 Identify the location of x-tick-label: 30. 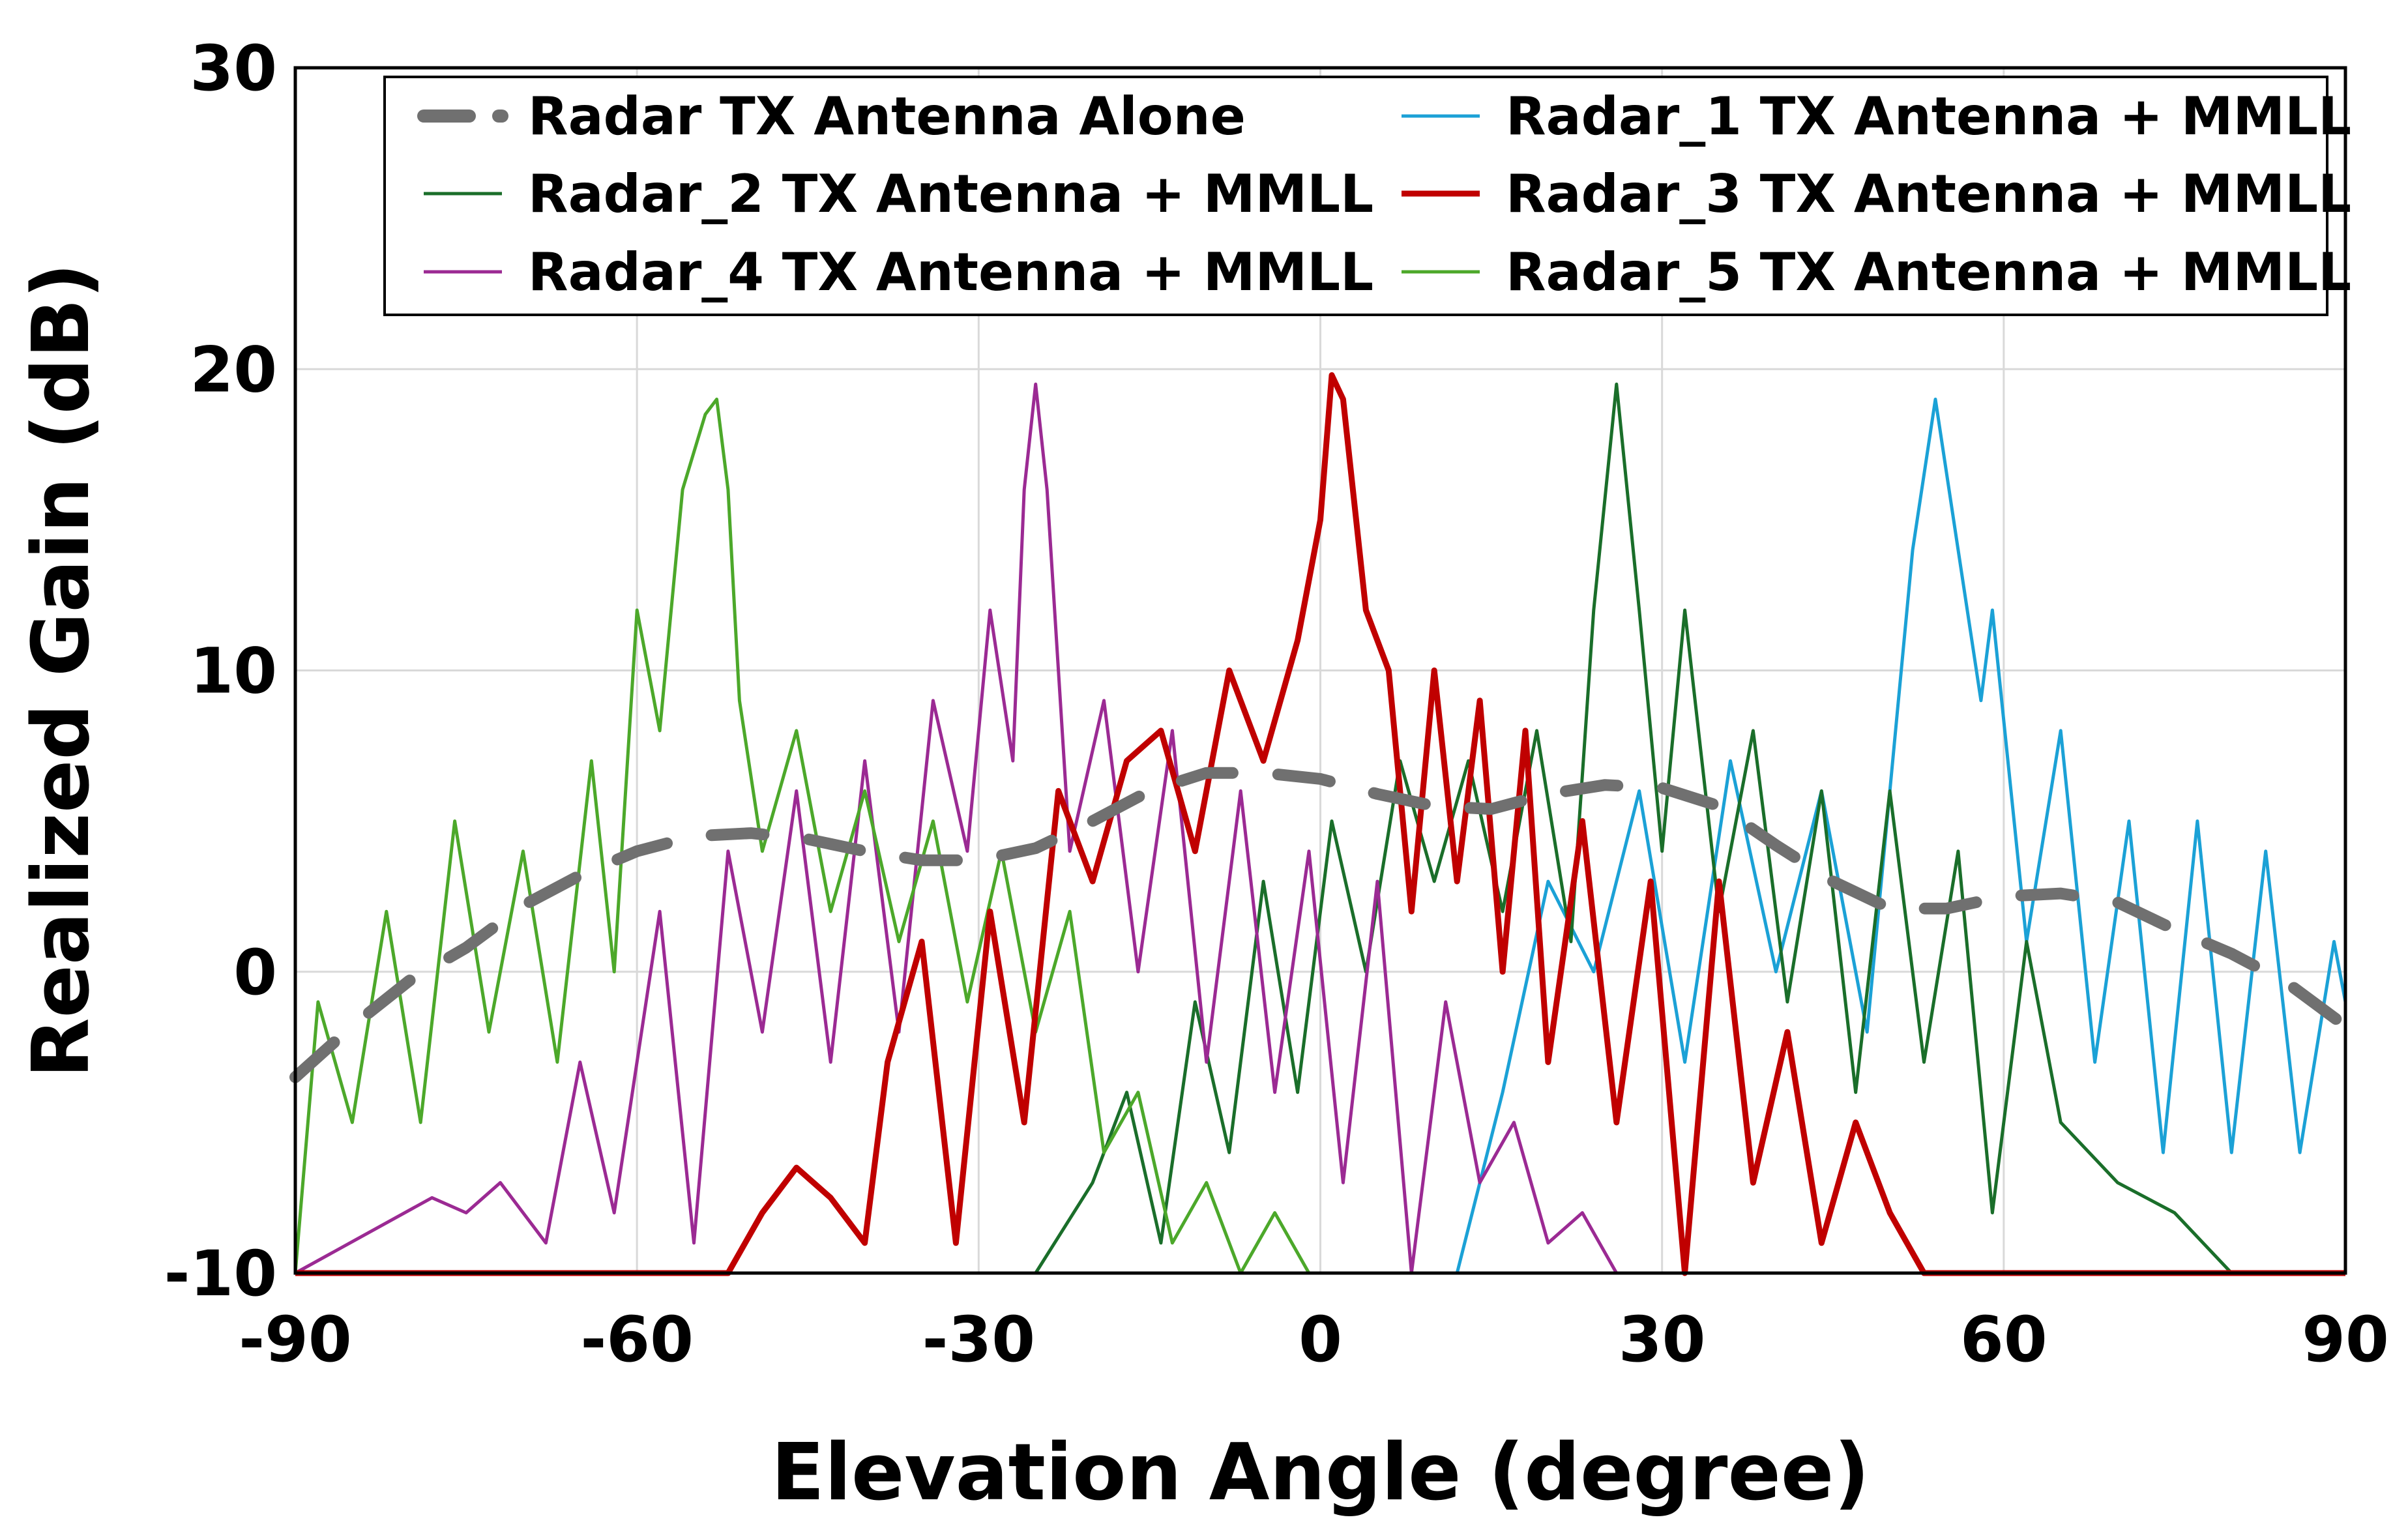
(1662, 1339).